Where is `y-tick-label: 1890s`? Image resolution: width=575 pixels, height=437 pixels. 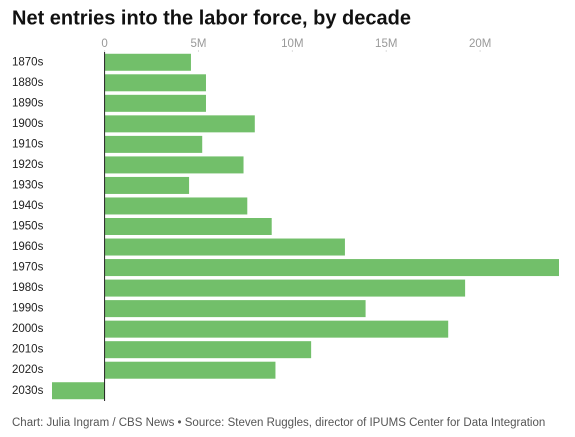
y-tick-label: 1890s is located at coordinates (28, 103).